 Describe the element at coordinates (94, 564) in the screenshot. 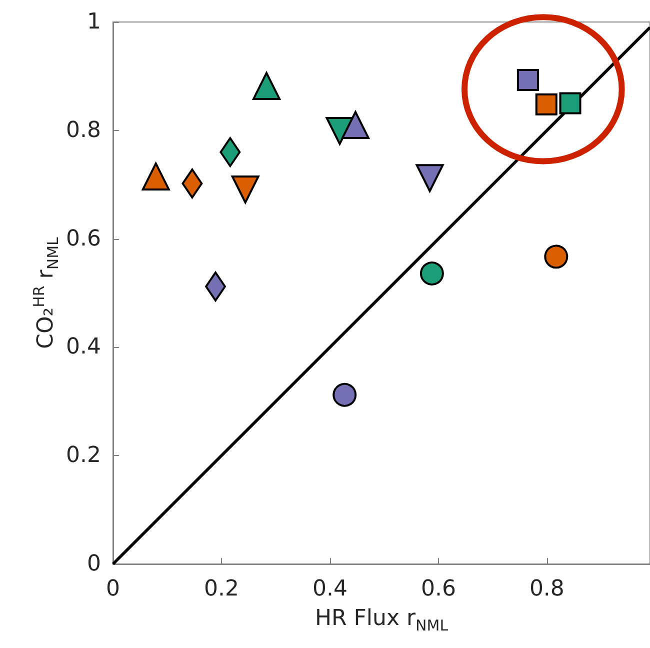

I see `y-tick-label: 0` at that location.